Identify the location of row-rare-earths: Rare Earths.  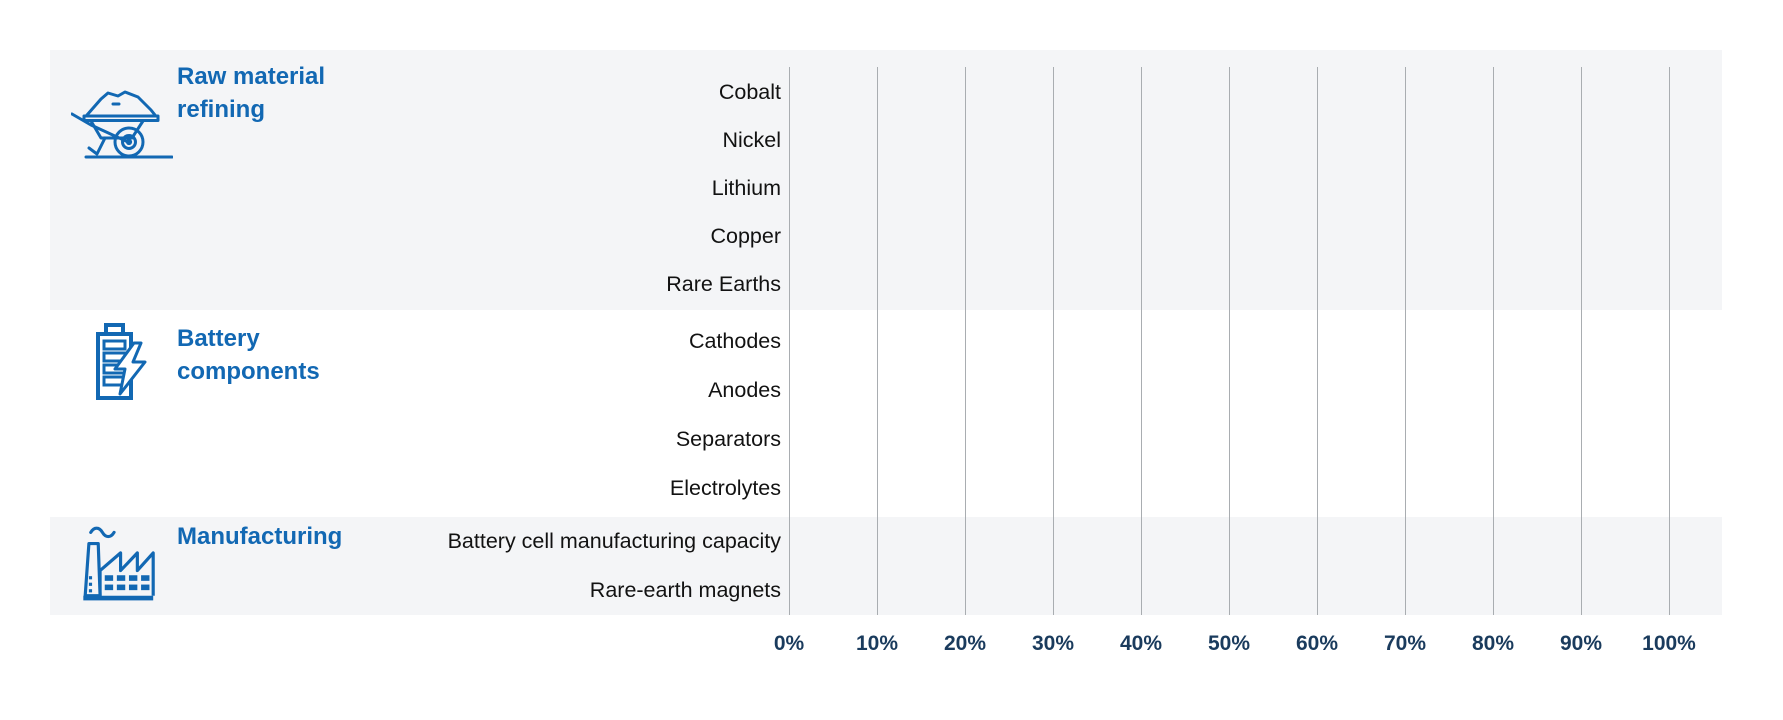
(415, 284).